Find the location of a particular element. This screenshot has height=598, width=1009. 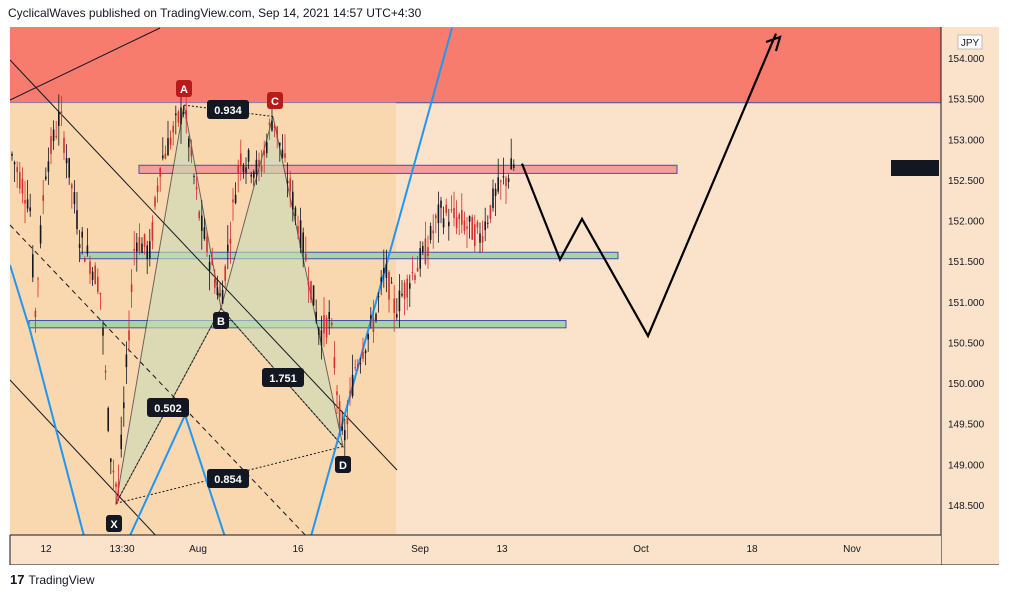

ratio-xb is located at coordinates (168, 406).